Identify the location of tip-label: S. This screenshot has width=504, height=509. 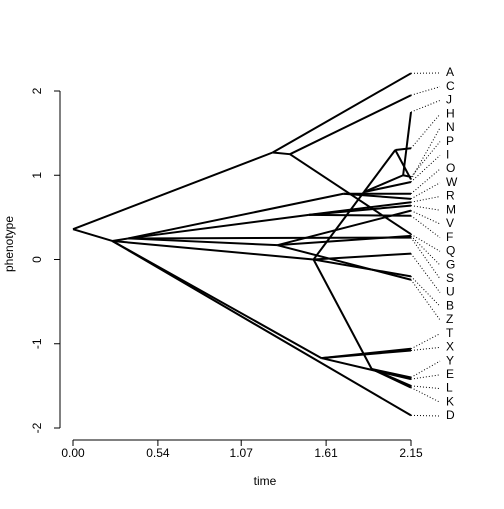
(450, 278).